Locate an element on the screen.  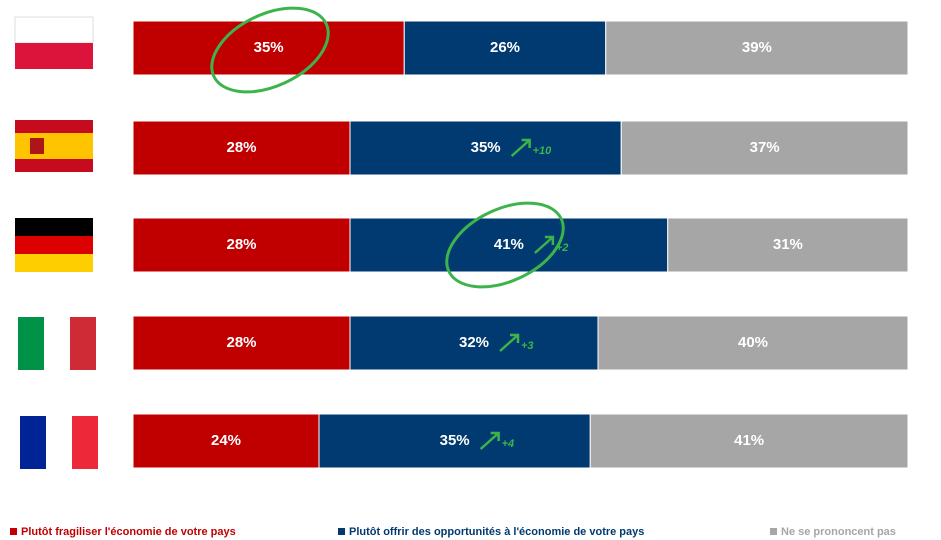
change-label: +10 is located at coordinates (543, 151).